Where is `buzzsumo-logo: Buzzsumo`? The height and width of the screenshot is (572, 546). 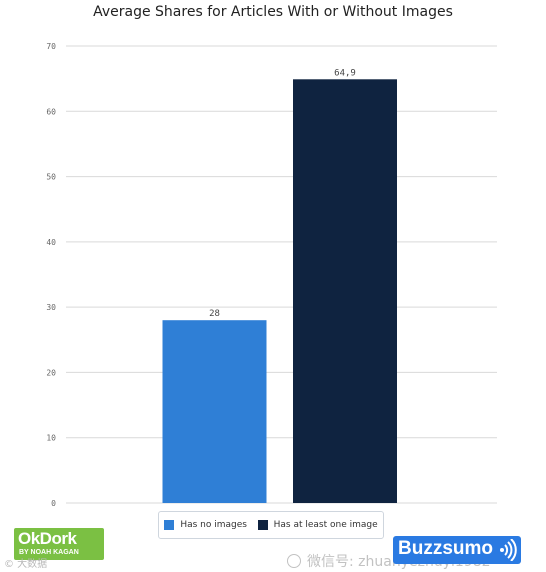
buzzsumo-logo: Buzzsumo is located at coordinates (457, 550).